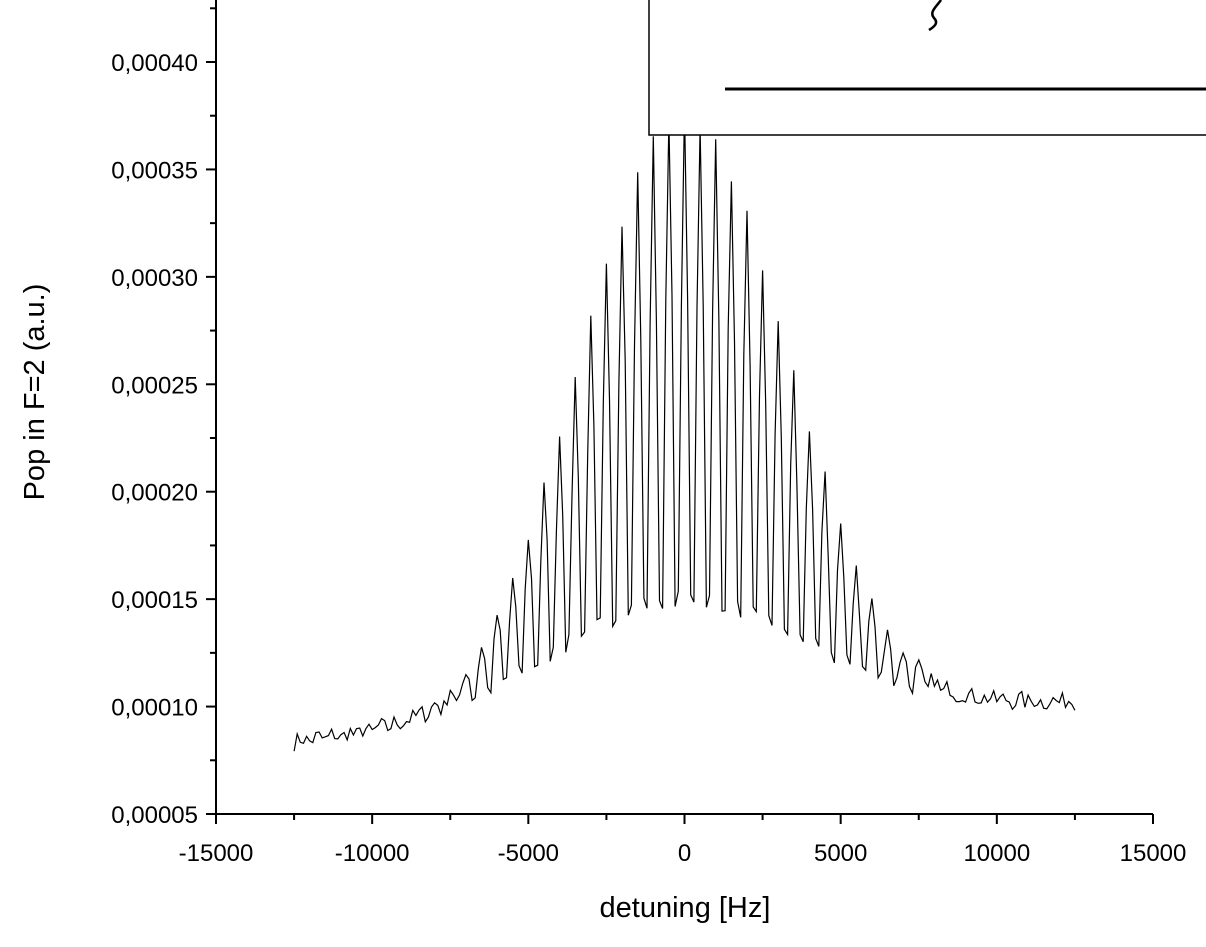  What do you see at coordinates (840, 853) in the screenshot?
I see `x-tick-label: 5000` at bounding box center [840, 853].